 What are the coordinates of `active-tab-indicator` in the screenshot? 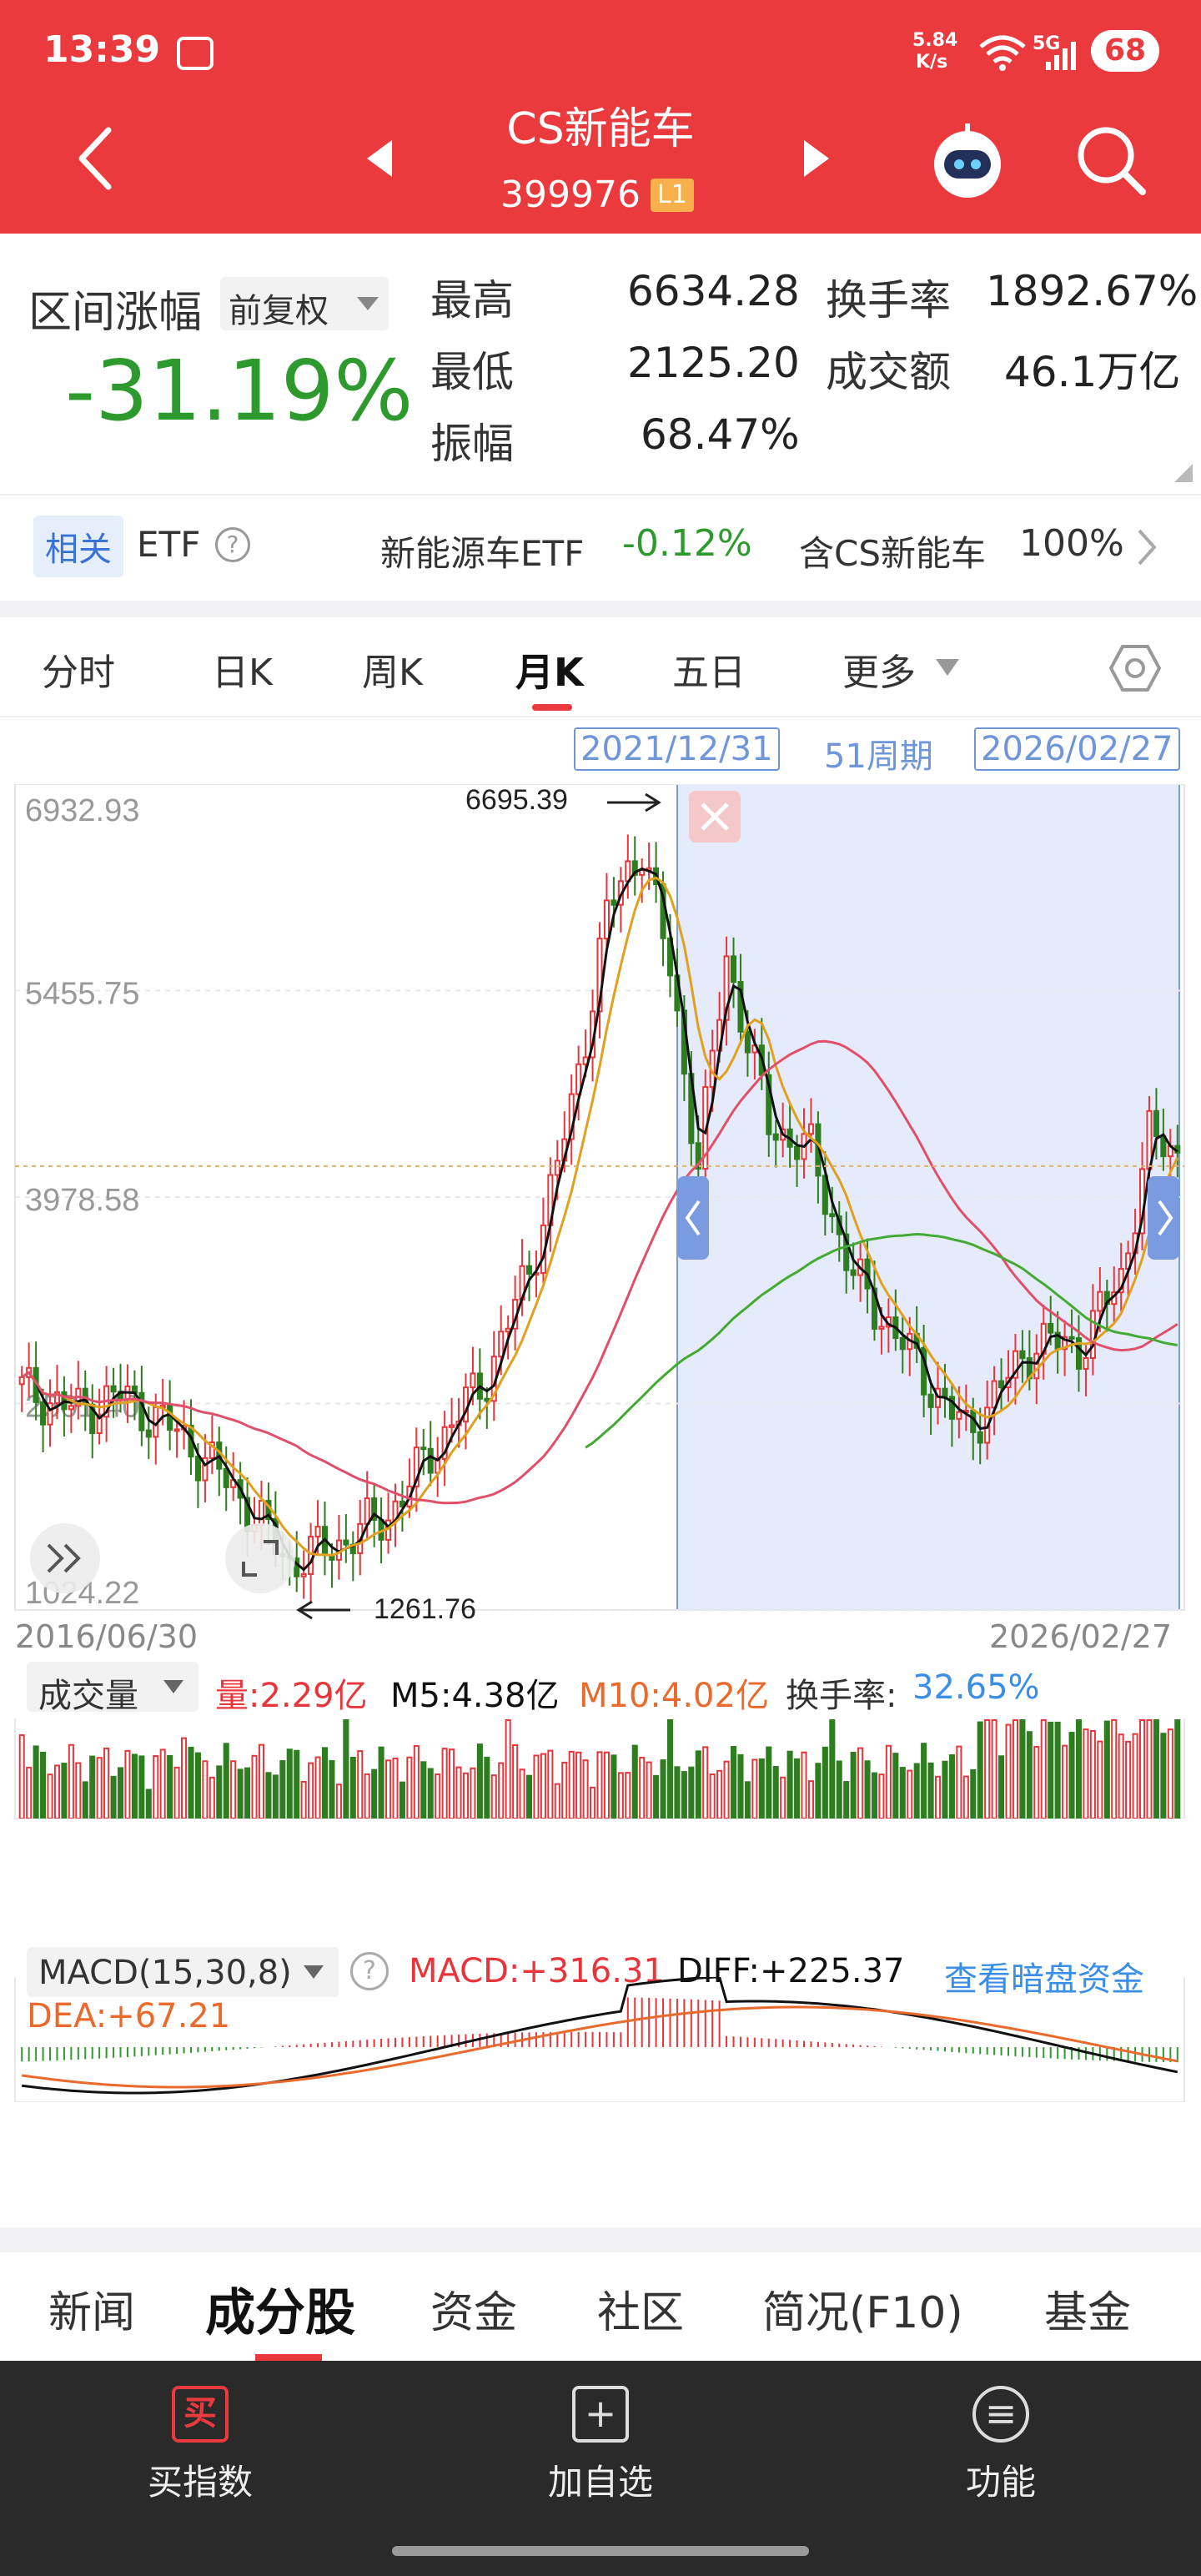 It's located at (289, 2357).